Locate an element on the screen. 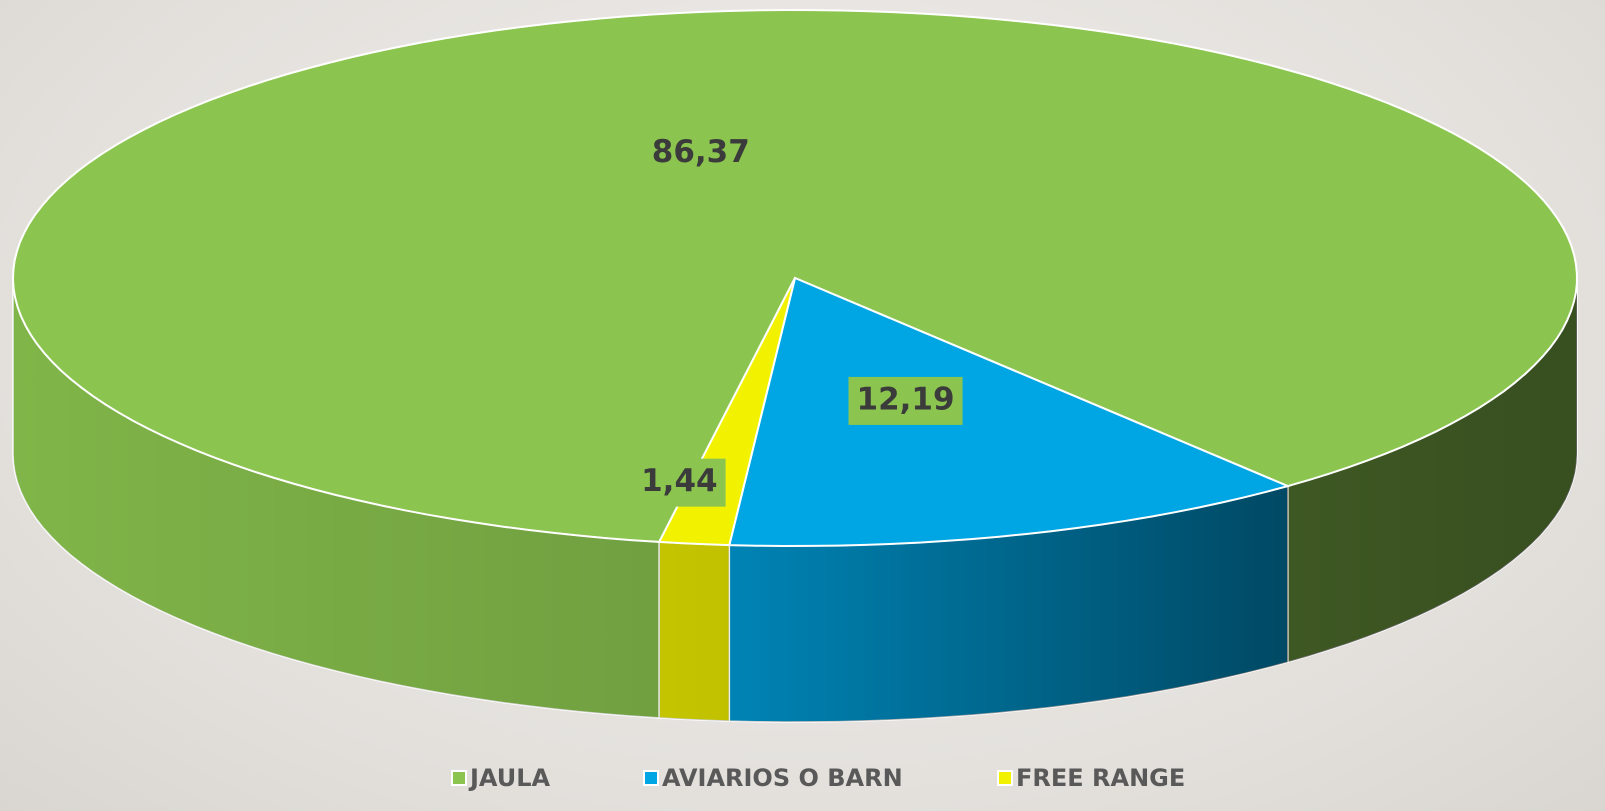  pie-slice is located at coordinates (1009, 412).